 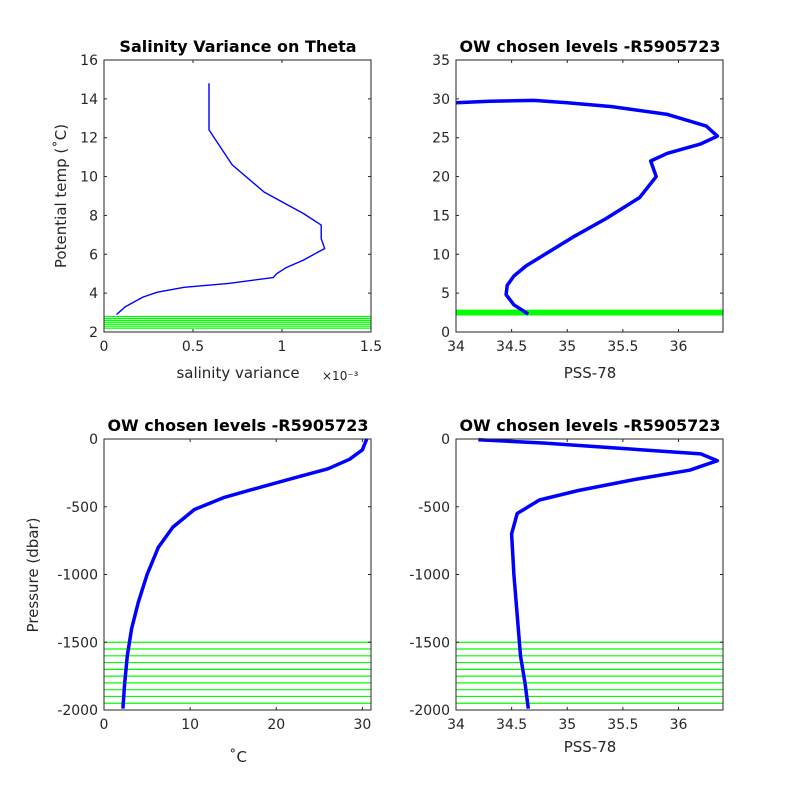 What do you see at coordinates (282, 347) in the screenshot?
I see `x-tick-label: 1` at bounding box center [282, 347].